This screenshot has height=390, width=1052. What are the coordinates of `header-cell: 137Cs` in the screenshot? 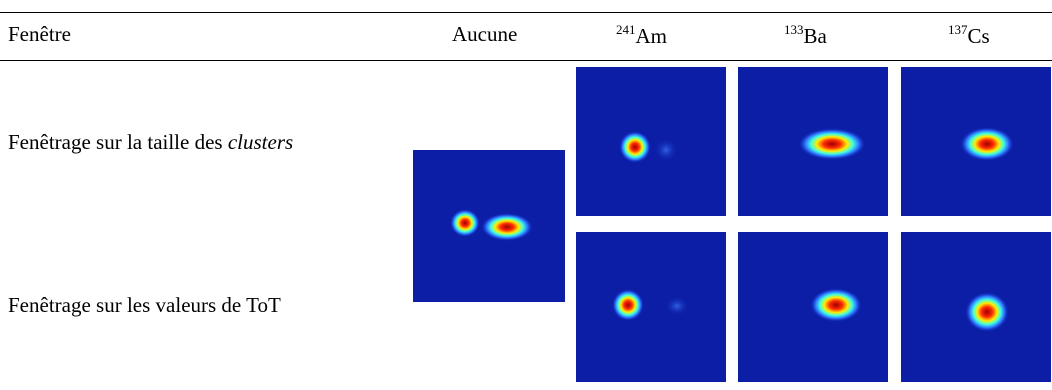 It's located at (969, 35).